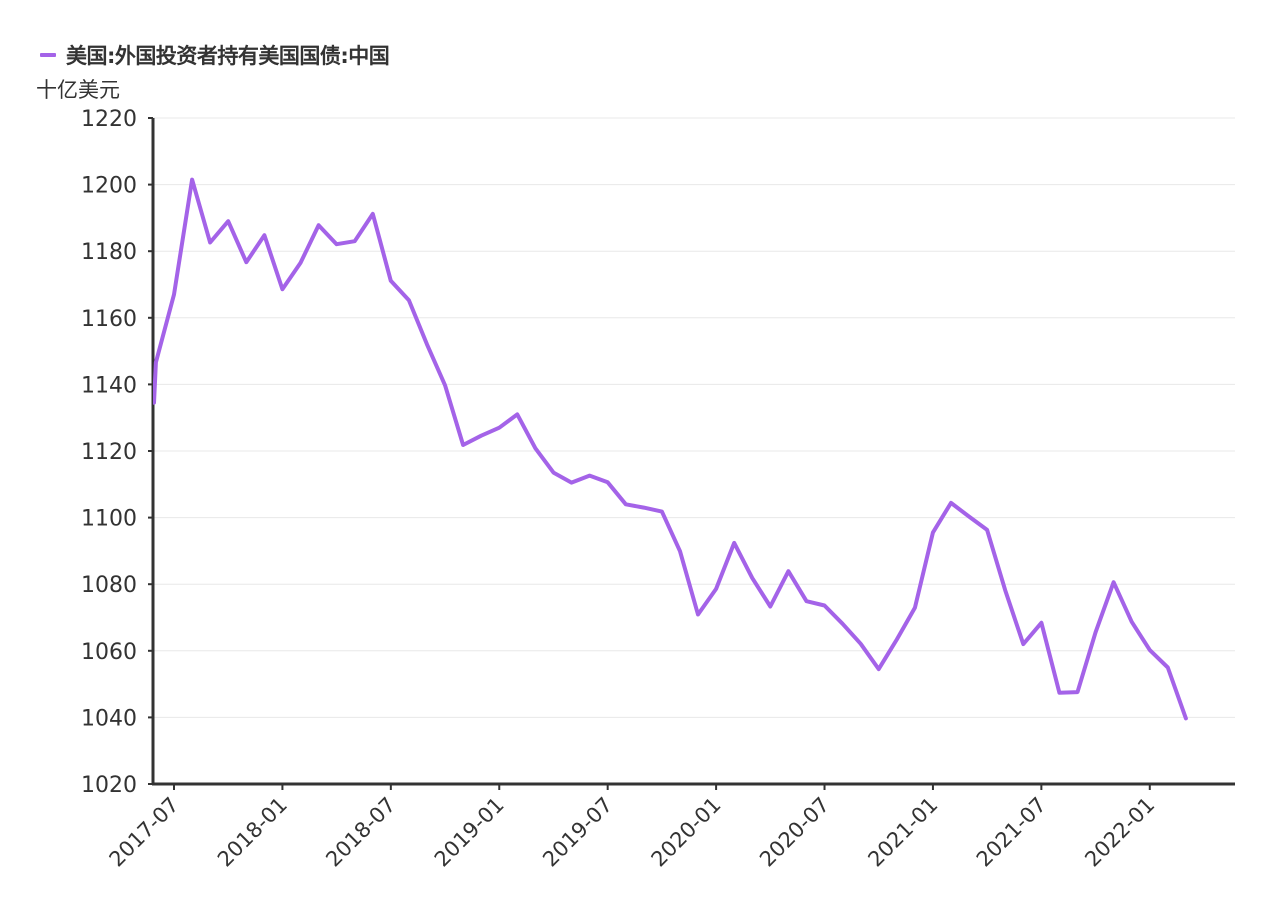  I want to click on legend-swatch-icon, so click(48, 55).